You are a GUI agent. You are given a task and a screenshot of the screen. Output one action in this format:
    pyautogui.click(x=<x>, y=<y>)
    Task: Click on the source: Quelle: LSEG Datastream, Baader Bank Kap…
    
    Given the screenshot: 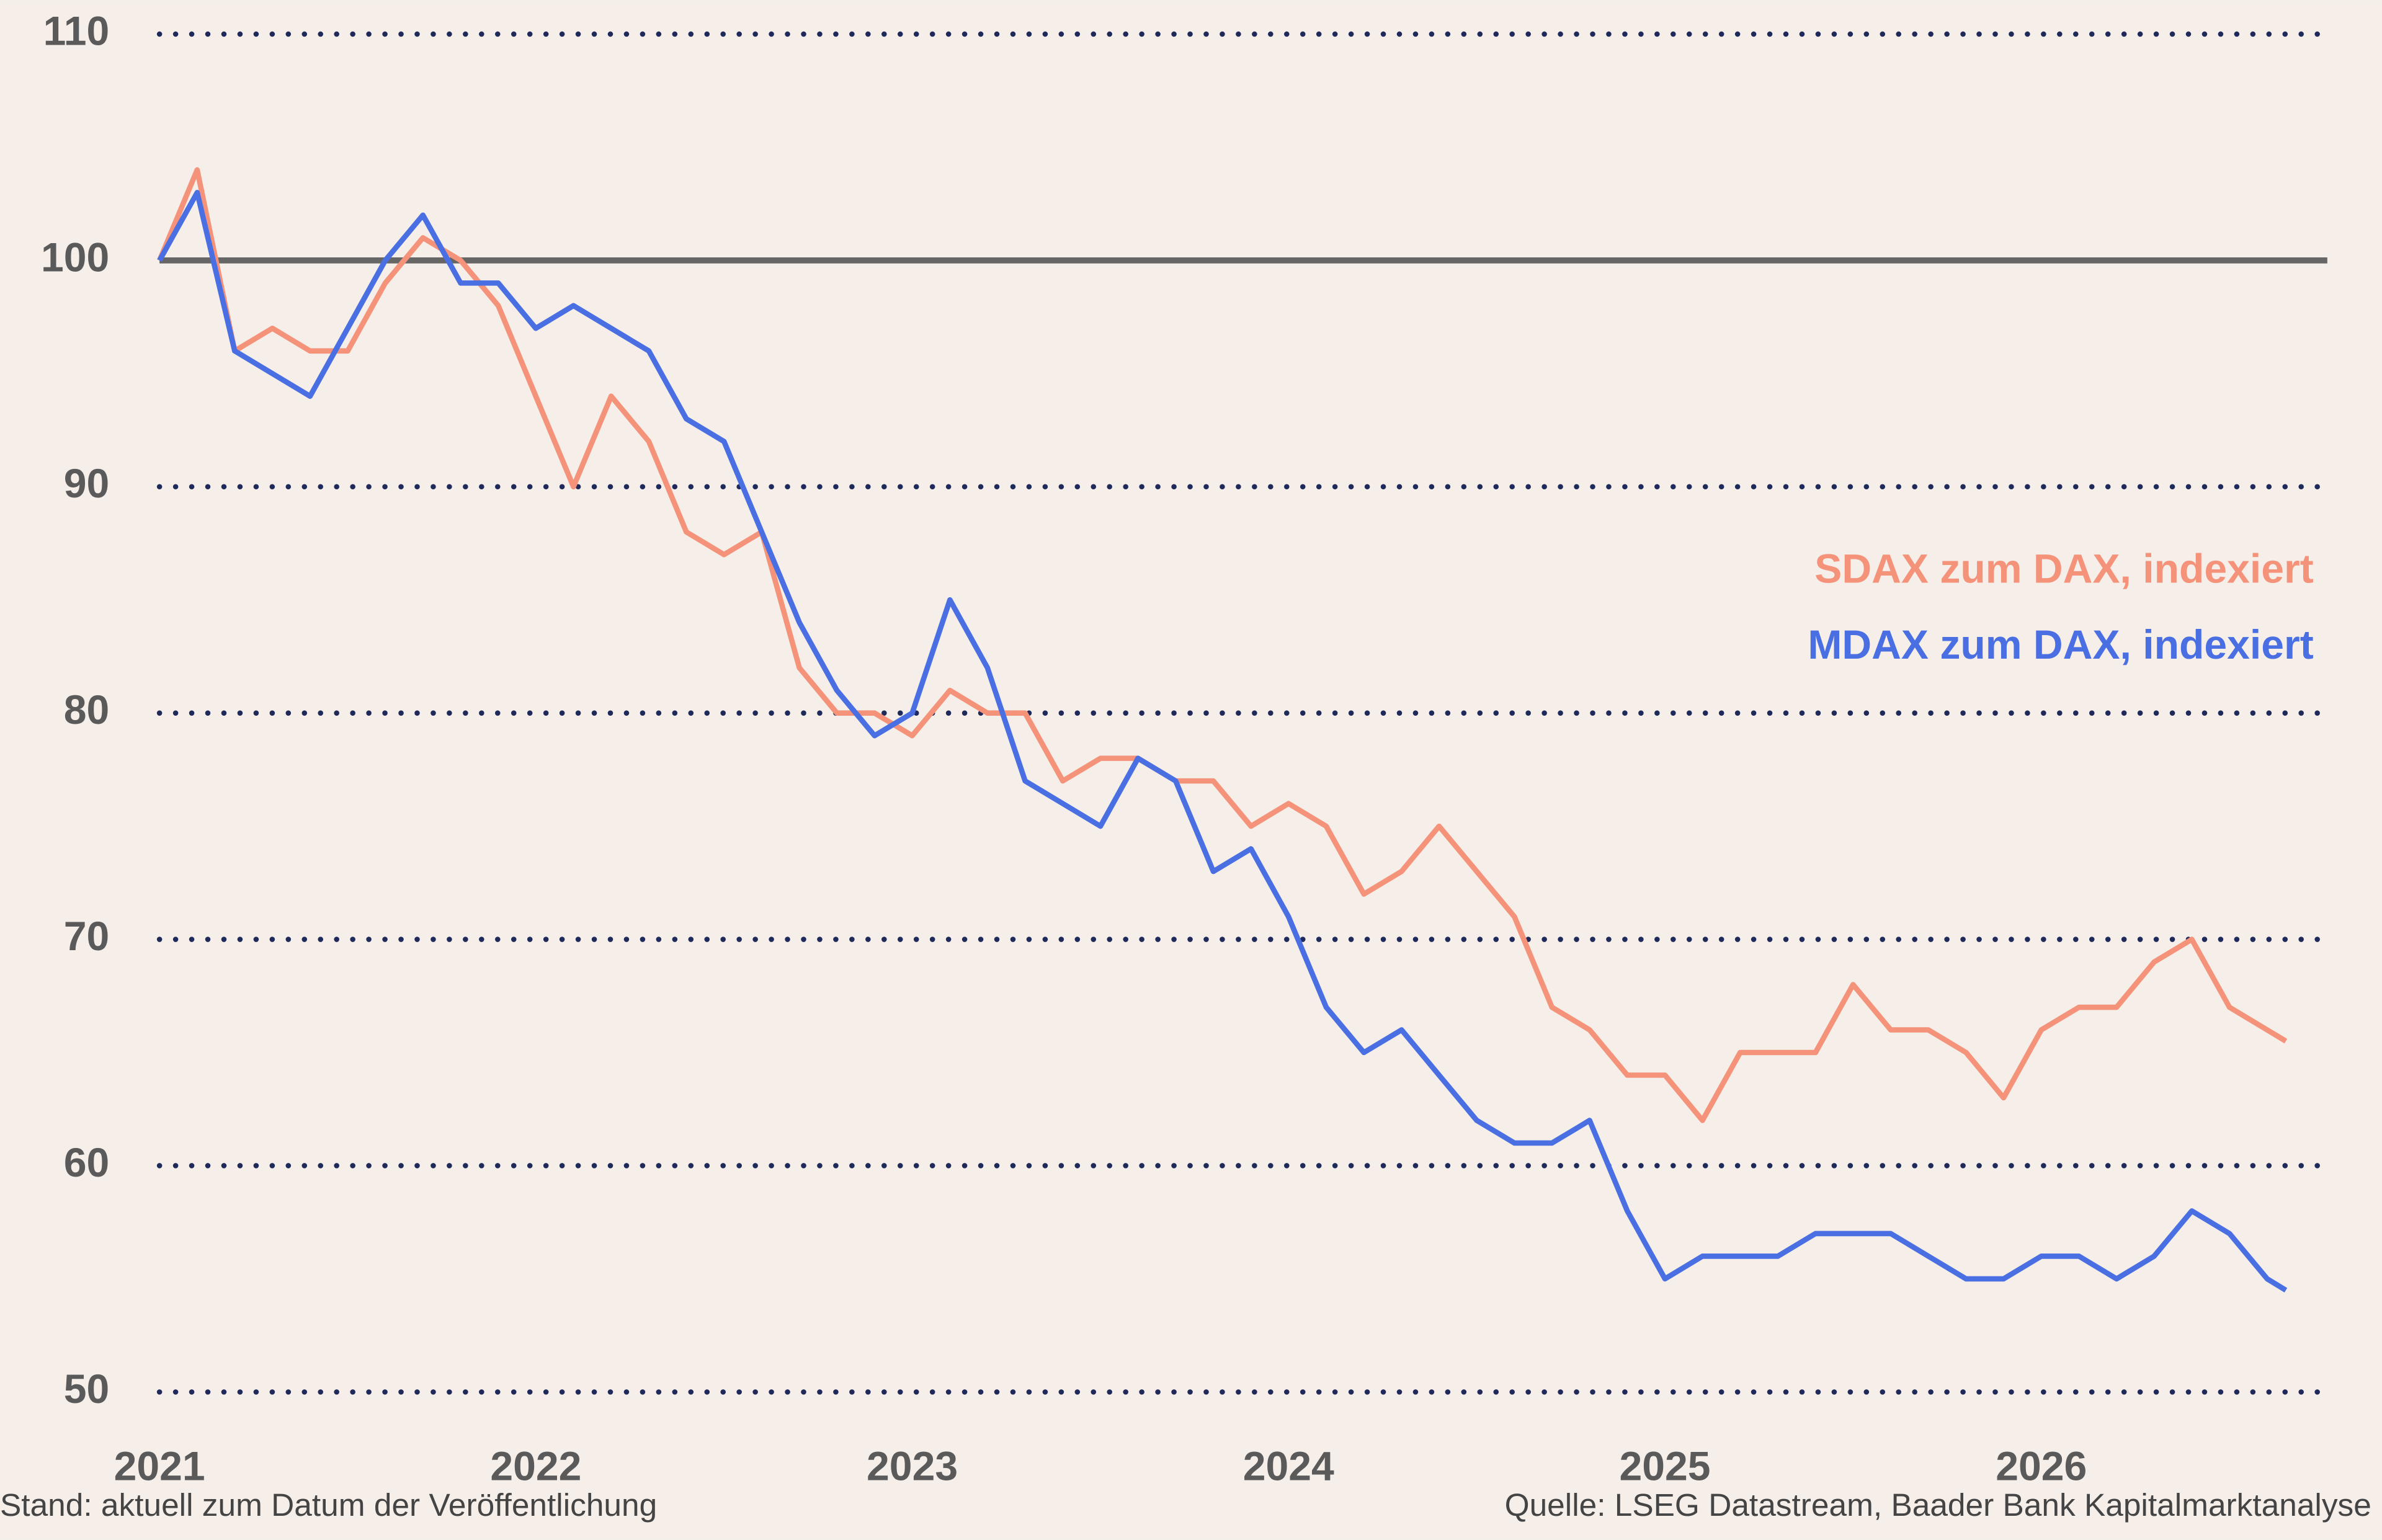 What is the action you would take?
    pyautogui.click(x=1938, y=1505)
    